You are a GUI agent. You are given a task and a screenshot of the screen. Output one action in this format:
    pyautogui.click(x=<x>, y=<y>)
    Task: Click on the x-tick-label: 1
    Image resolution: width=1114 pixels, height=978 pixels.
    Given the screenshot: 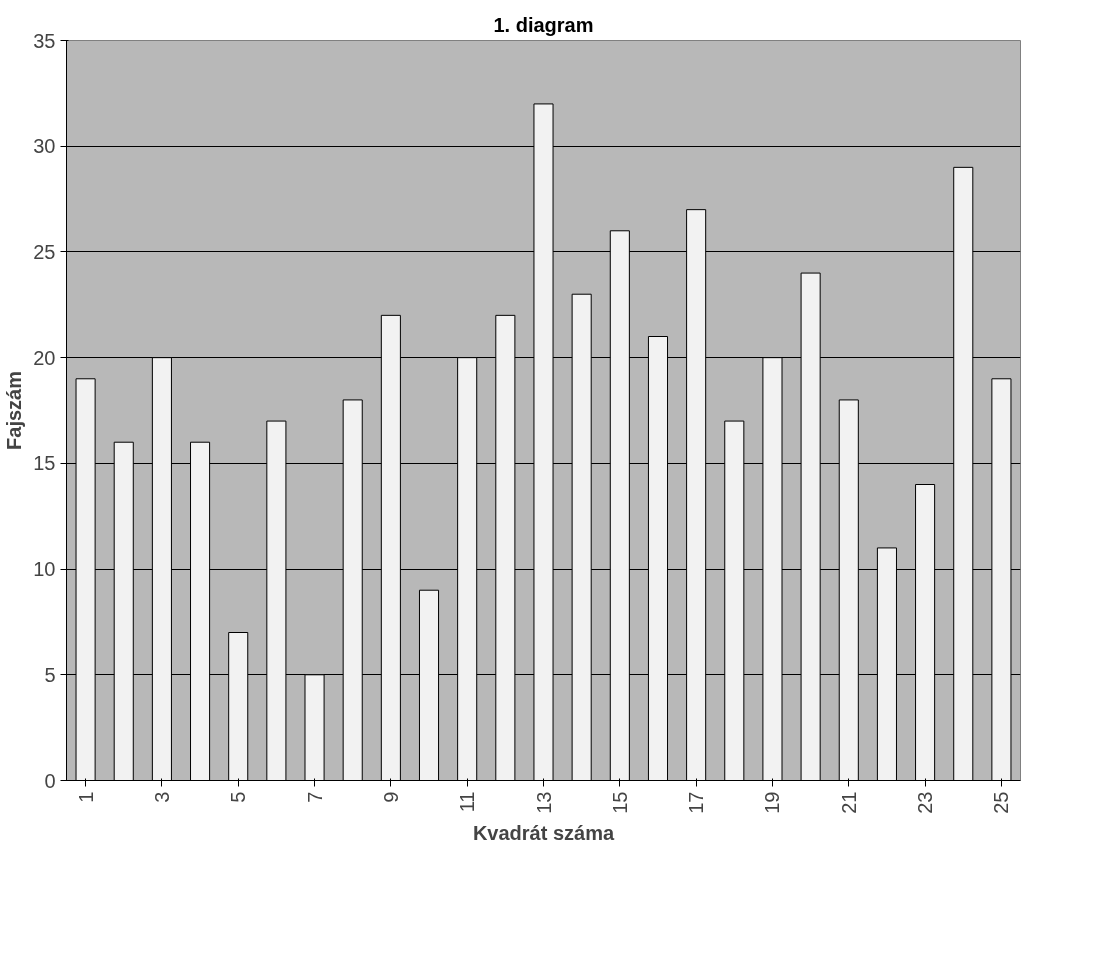 What is the action you would take?
    pyautogui.click(x=85, y=797)
    